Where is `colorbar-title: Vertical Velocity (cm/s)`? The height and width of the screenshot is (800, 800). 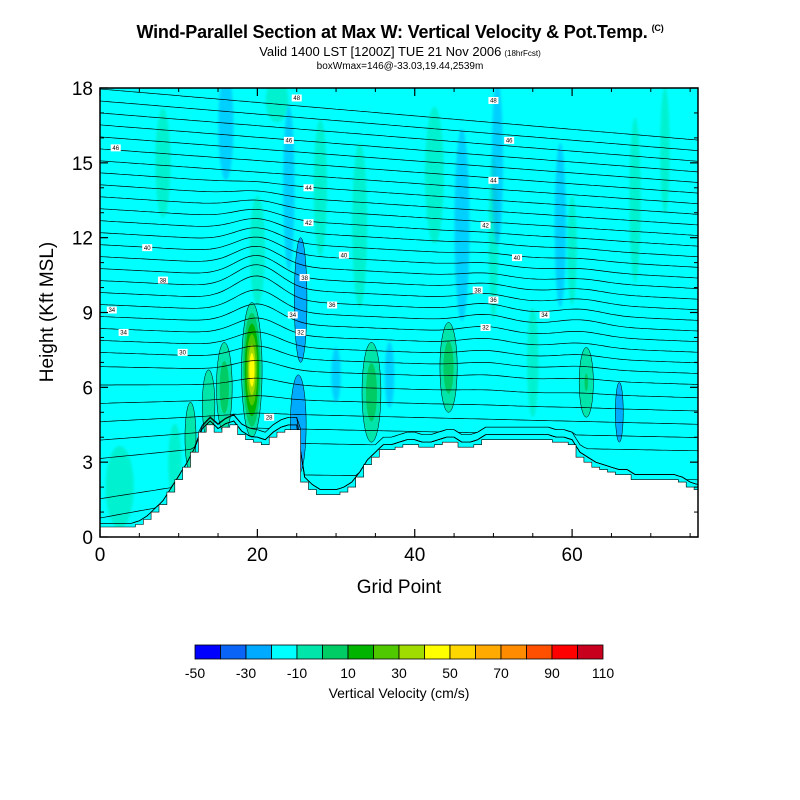
colorbar-title: Vertical Velocity (cm/s) is located at coordinates (399, 693).